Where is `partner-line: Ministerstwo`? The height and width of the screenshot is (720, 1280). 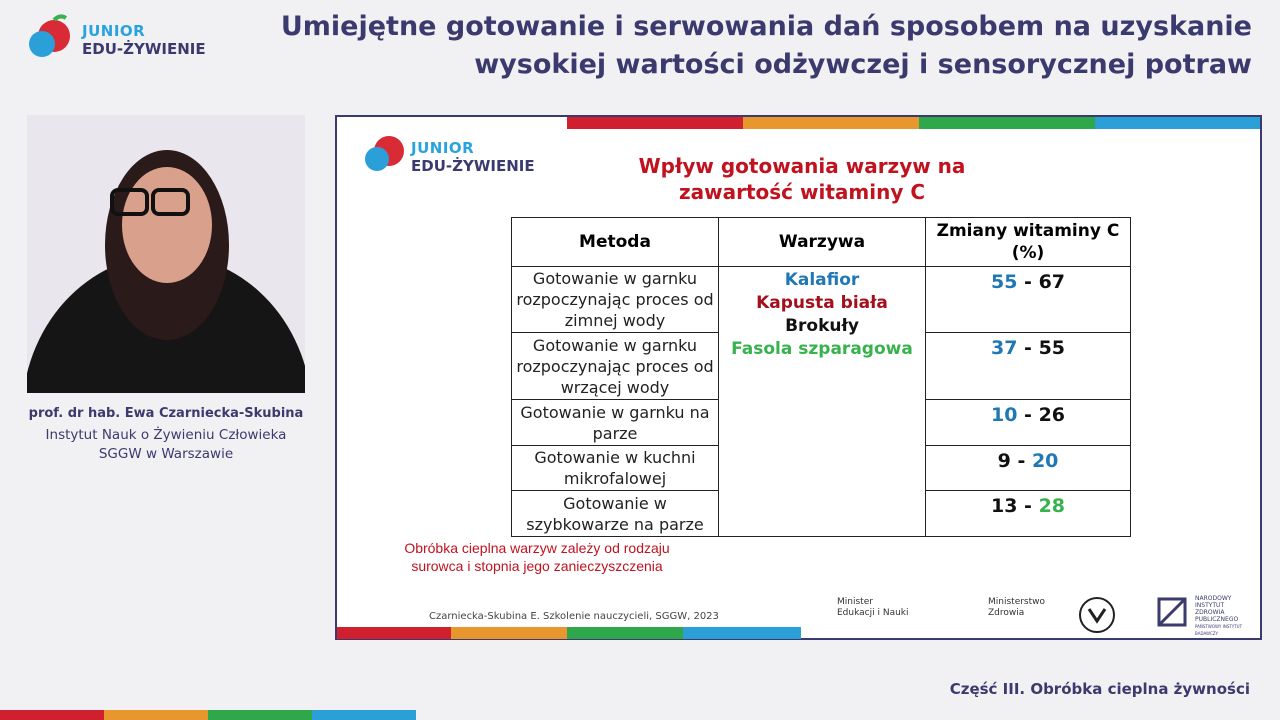 partner-line: Ministerstwo is located at coordinates (1017, 602).